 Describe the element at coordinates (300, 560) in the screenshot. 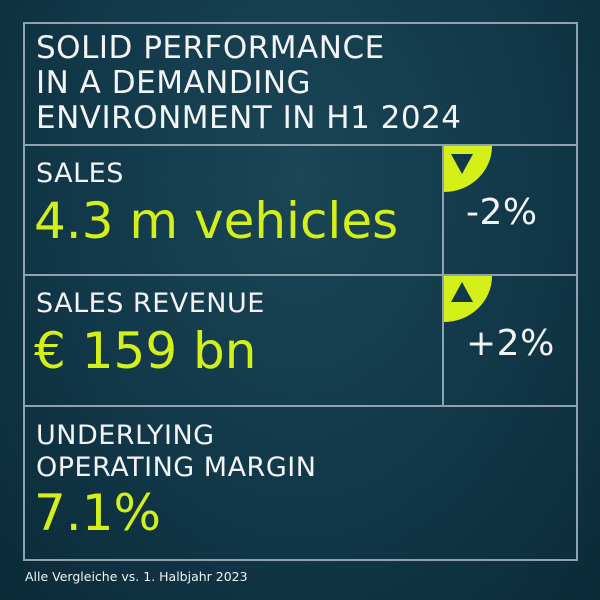

I see `border-bottom` at that location.